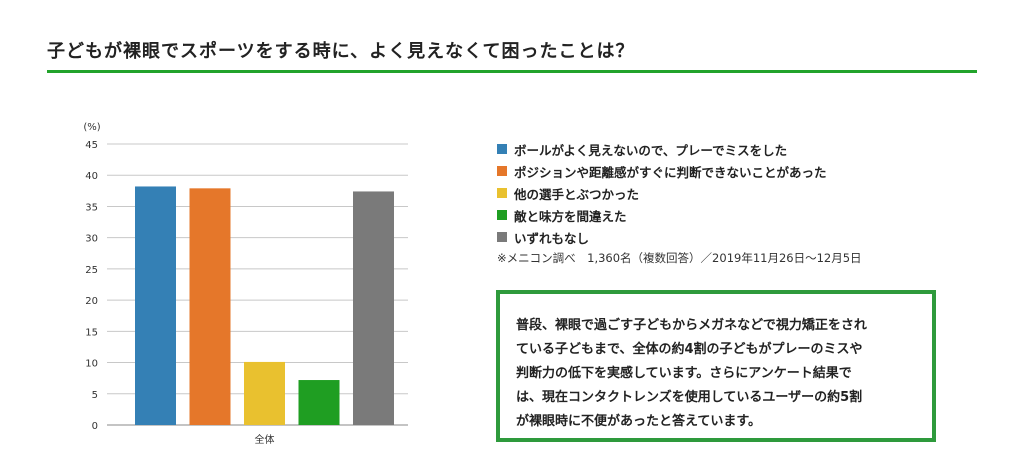 The image size is (1024, 461). Describe the element at coordinates (552, 238) in the screenshot. I see `legend-label: いずれもなし` at that location.